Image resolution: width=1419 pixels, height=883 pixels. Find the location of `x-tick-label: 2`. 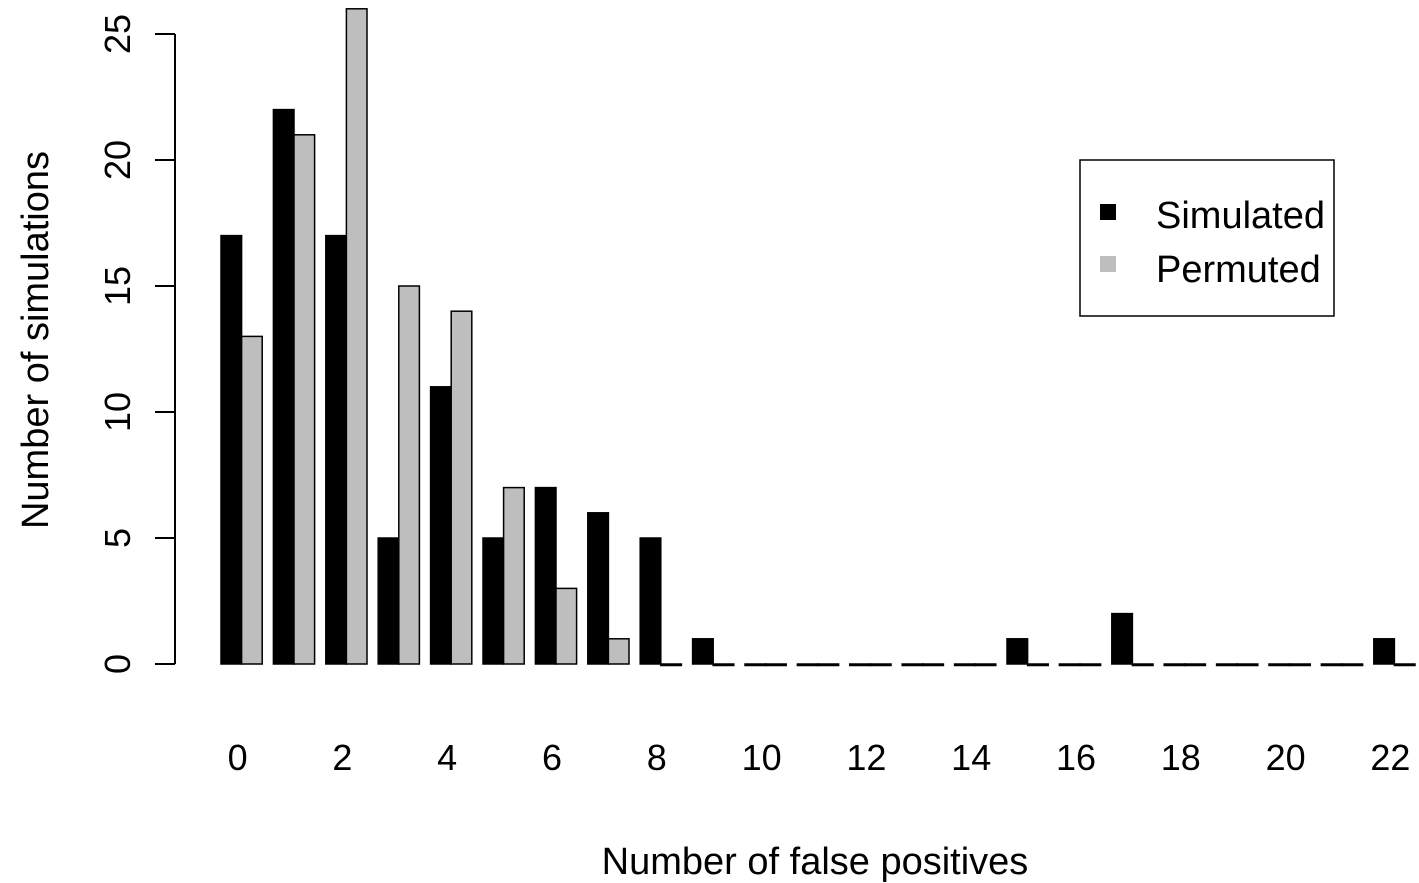

x-tick-label: 2 is located at coordinates (342, 757).